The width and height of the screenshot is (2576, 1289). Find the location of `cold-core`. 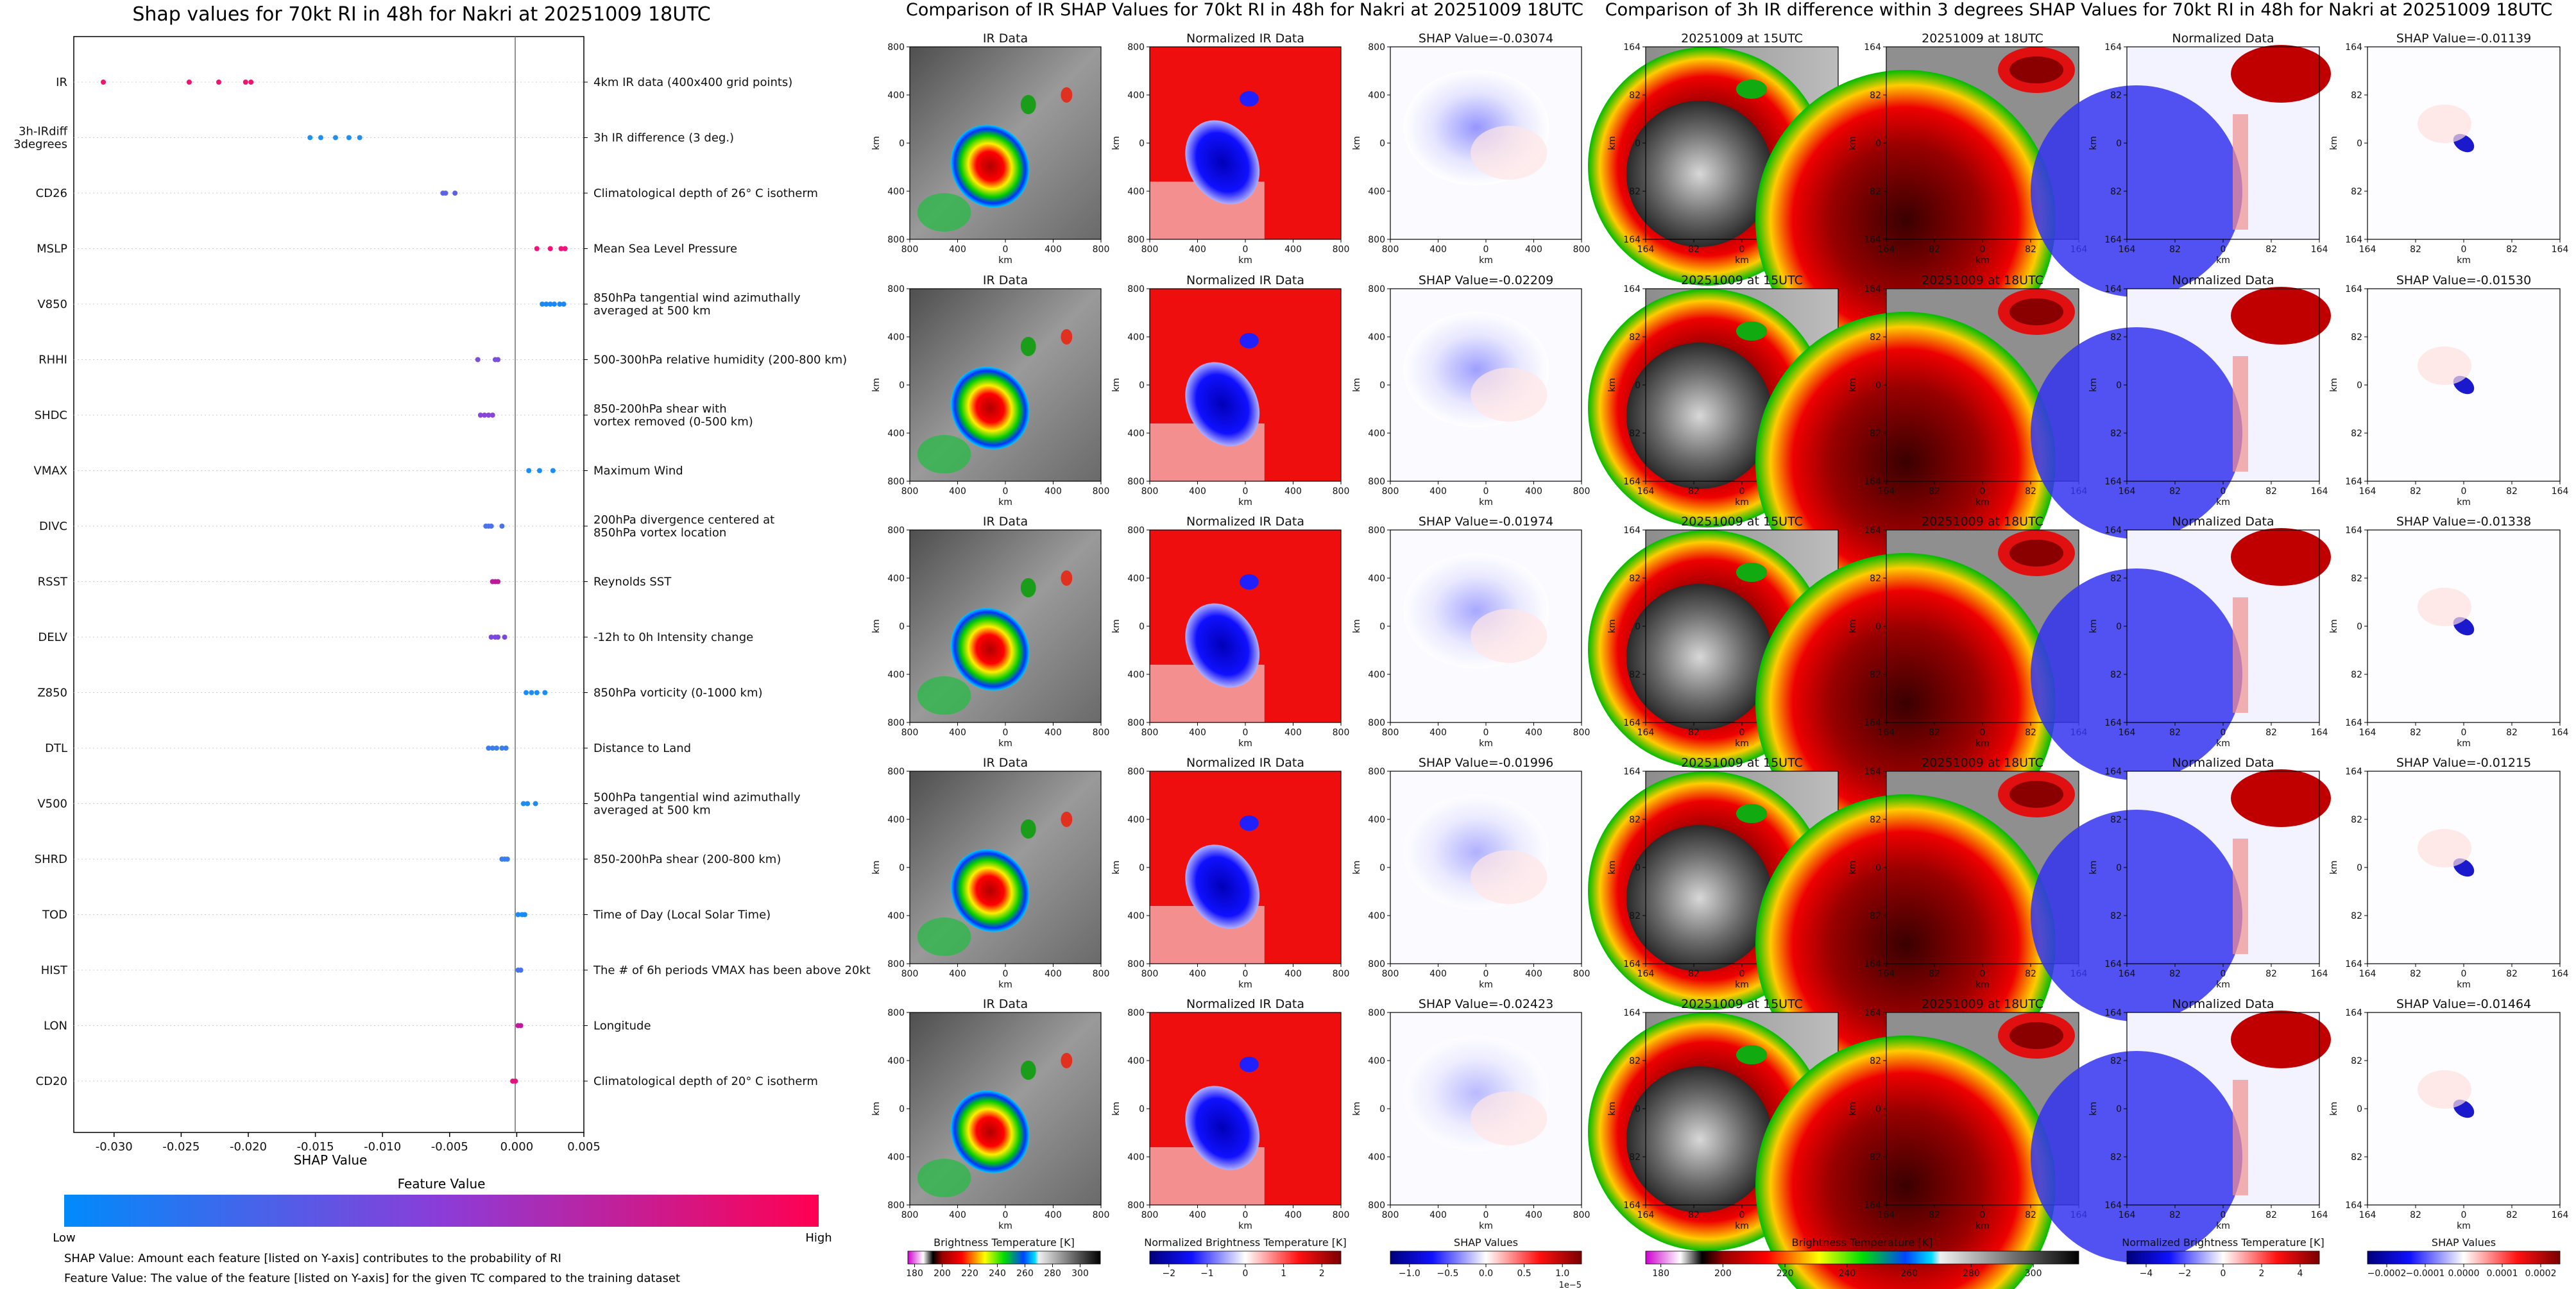

cold-core is located at coordinates (1222, 645).